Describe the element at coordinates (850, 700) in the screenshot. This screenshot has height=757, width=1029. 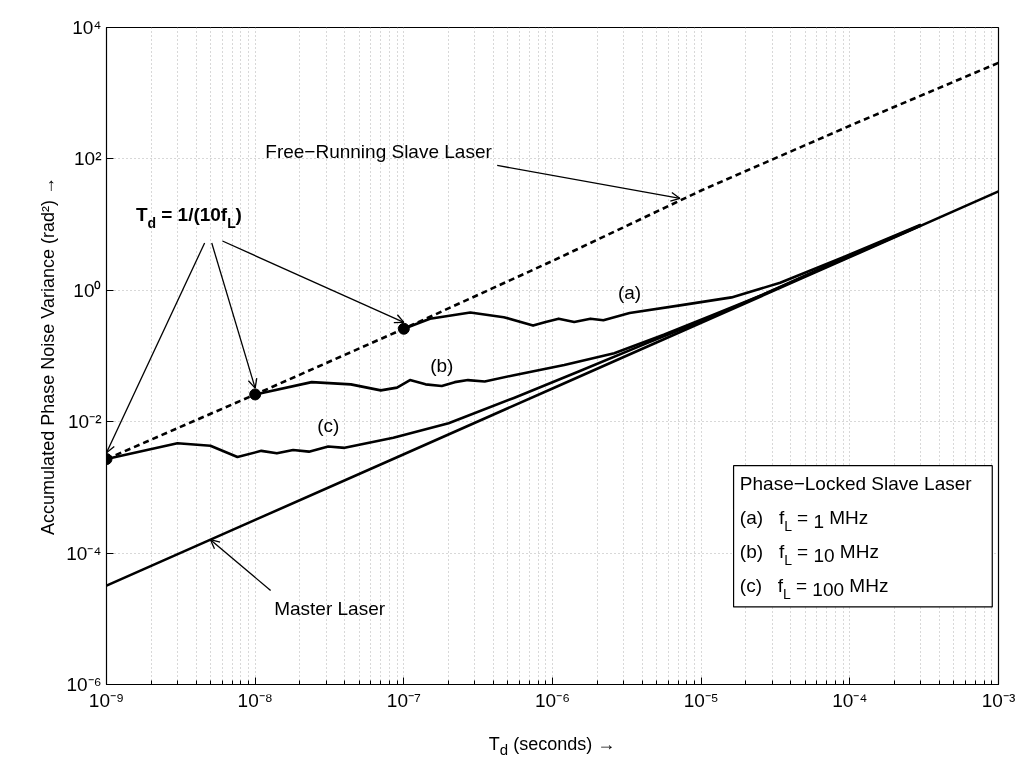
I see `x-tick-label: 10⁻⁴` at that location.